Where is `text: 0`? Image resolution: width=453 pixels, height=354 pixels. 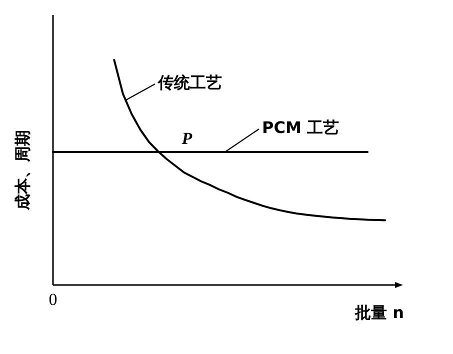 text: 0 is located at coordinates (53, 299).